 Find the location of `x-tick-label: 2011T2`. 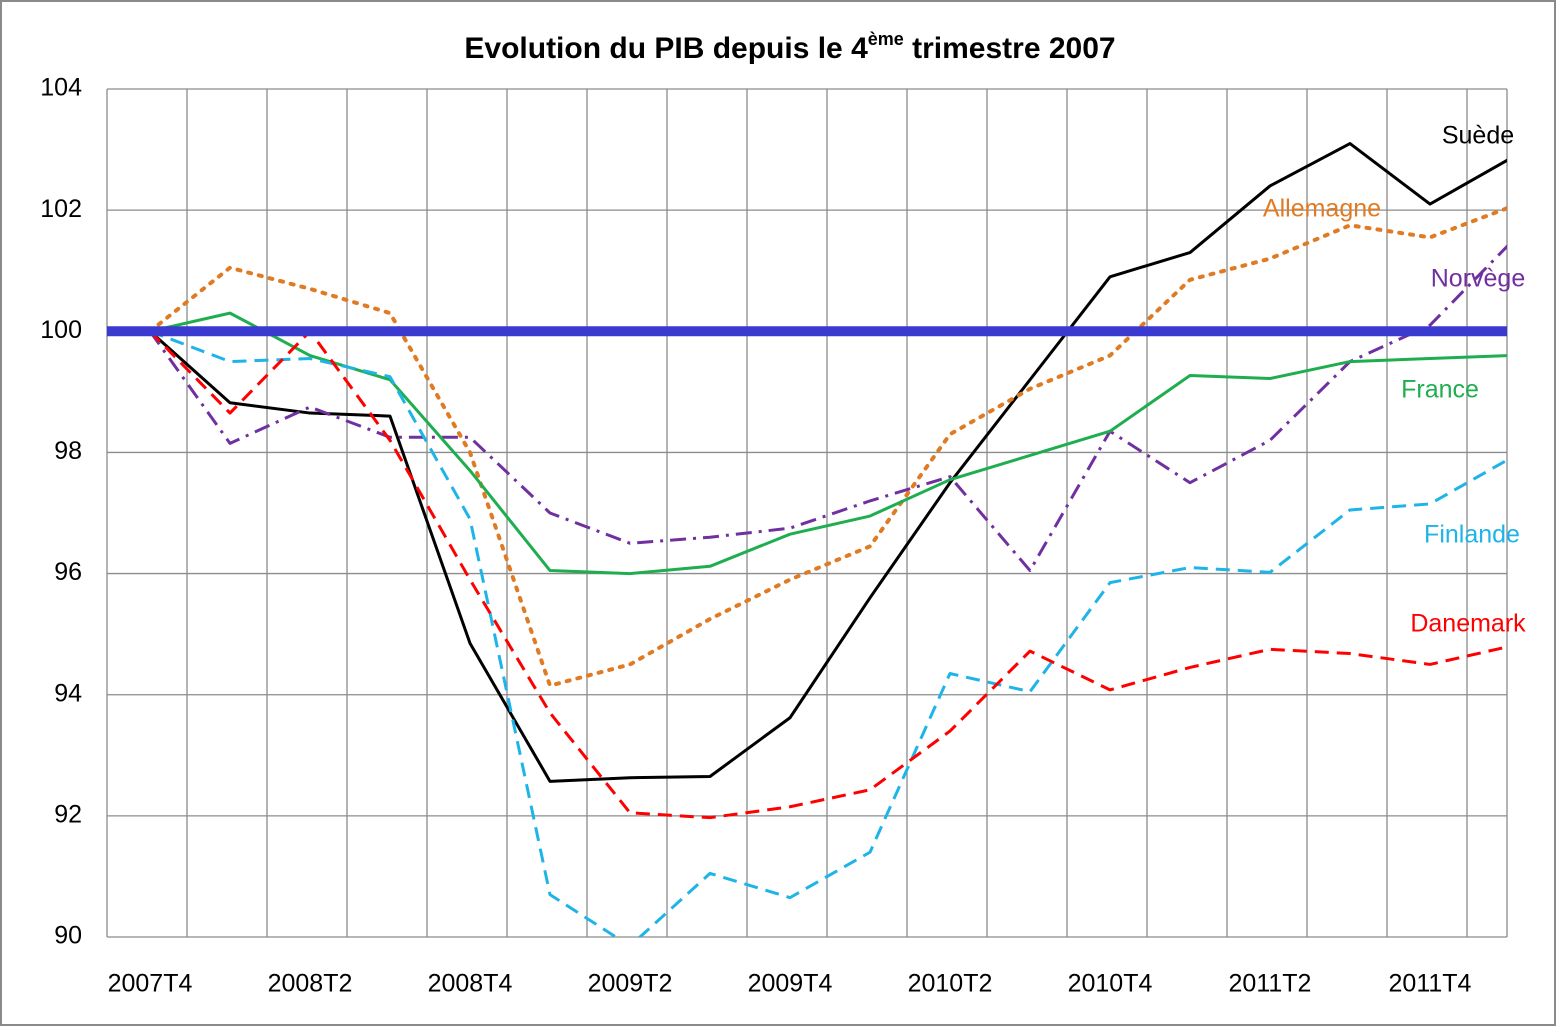

x-tick-label: 2011T2 is located at coordinates (1270, 984).